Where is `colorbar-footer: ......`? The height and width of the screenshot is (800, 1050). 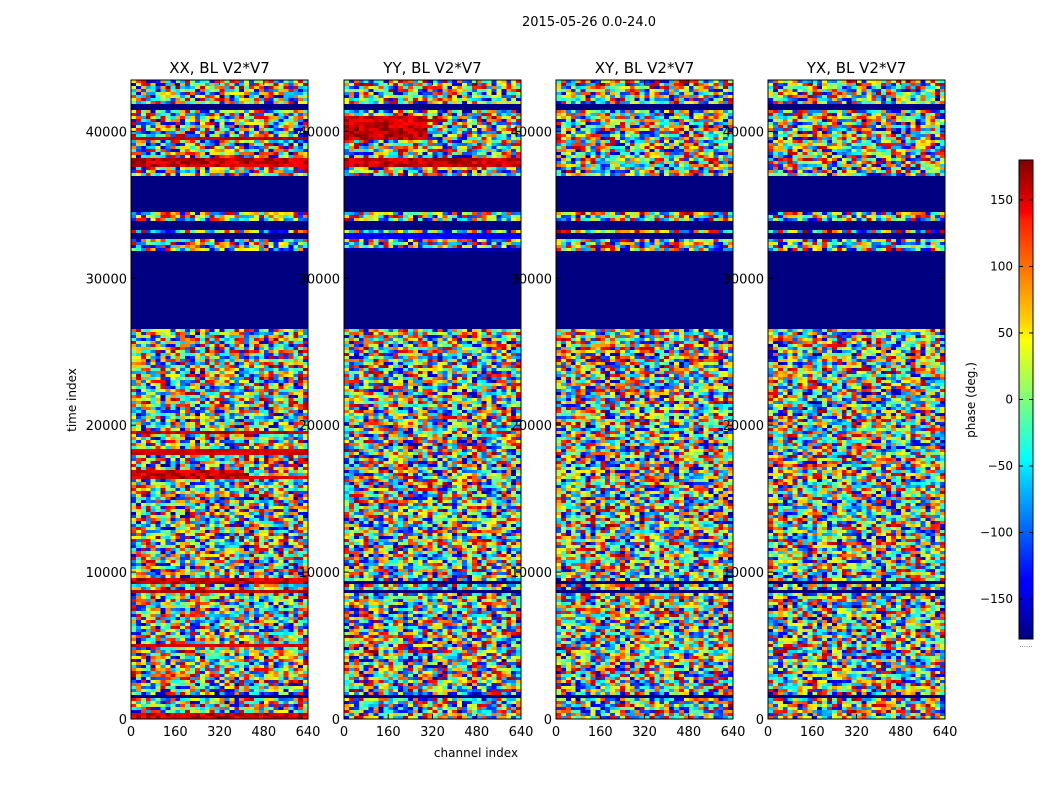 colorbar-footer: ...... is located at coordinates (1025, 645).